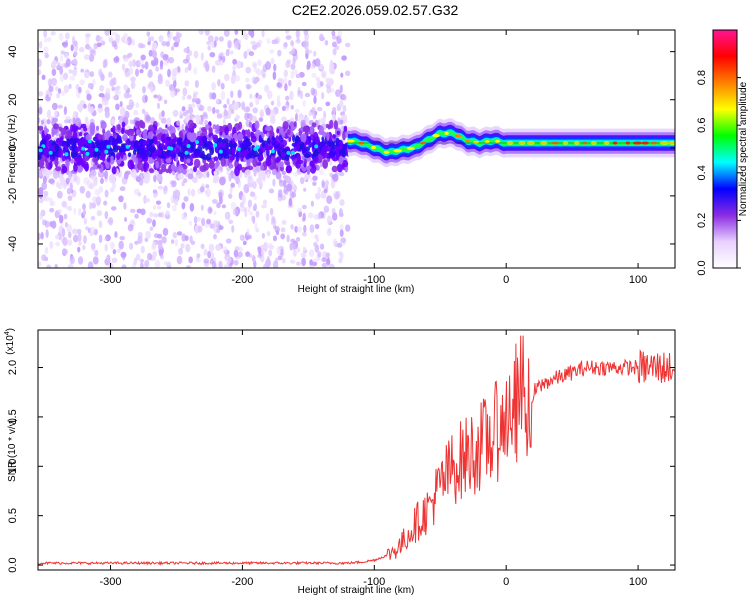  I want to click on chart-title: C2E2.2026.059.02.57.G32, so click(375, 10).